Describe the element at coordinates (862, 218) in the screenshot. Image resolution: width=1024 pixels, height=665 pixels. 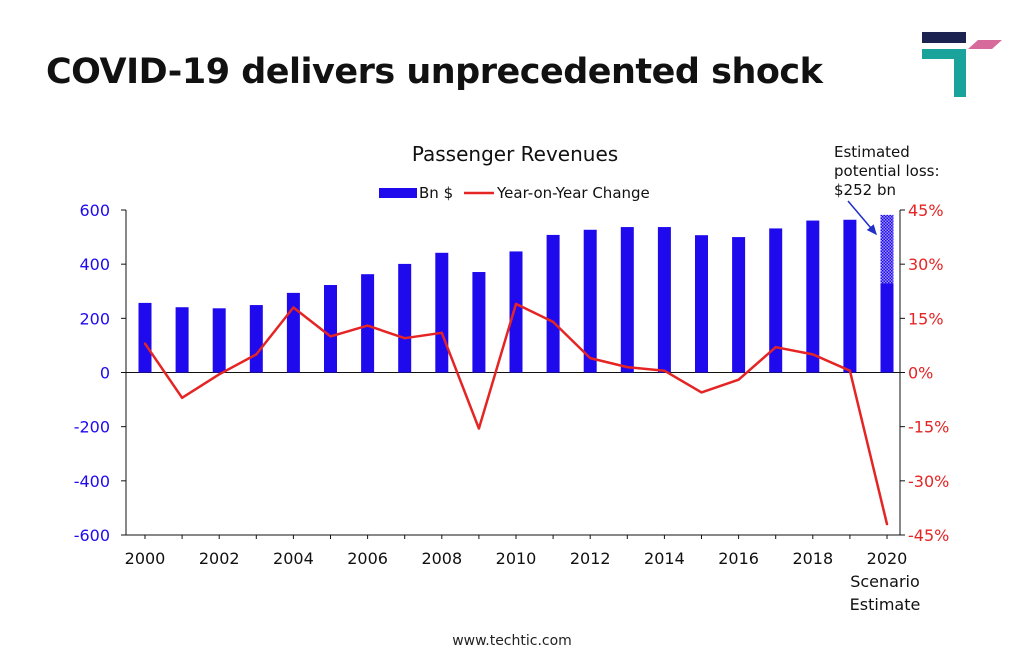
I see `annotation-arrow` at that location.